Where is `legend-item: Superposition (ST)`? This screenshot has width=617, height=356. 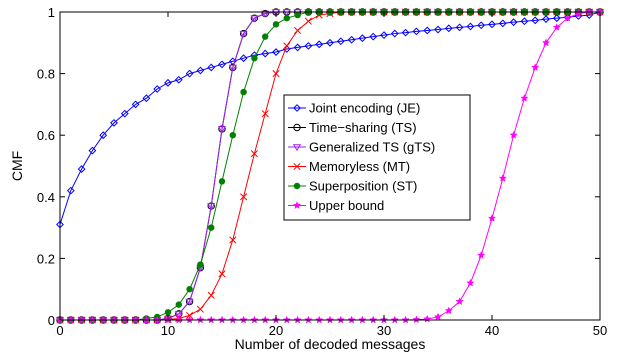 legend-item: Superposition (ST) is located at coordinates (352, 186).